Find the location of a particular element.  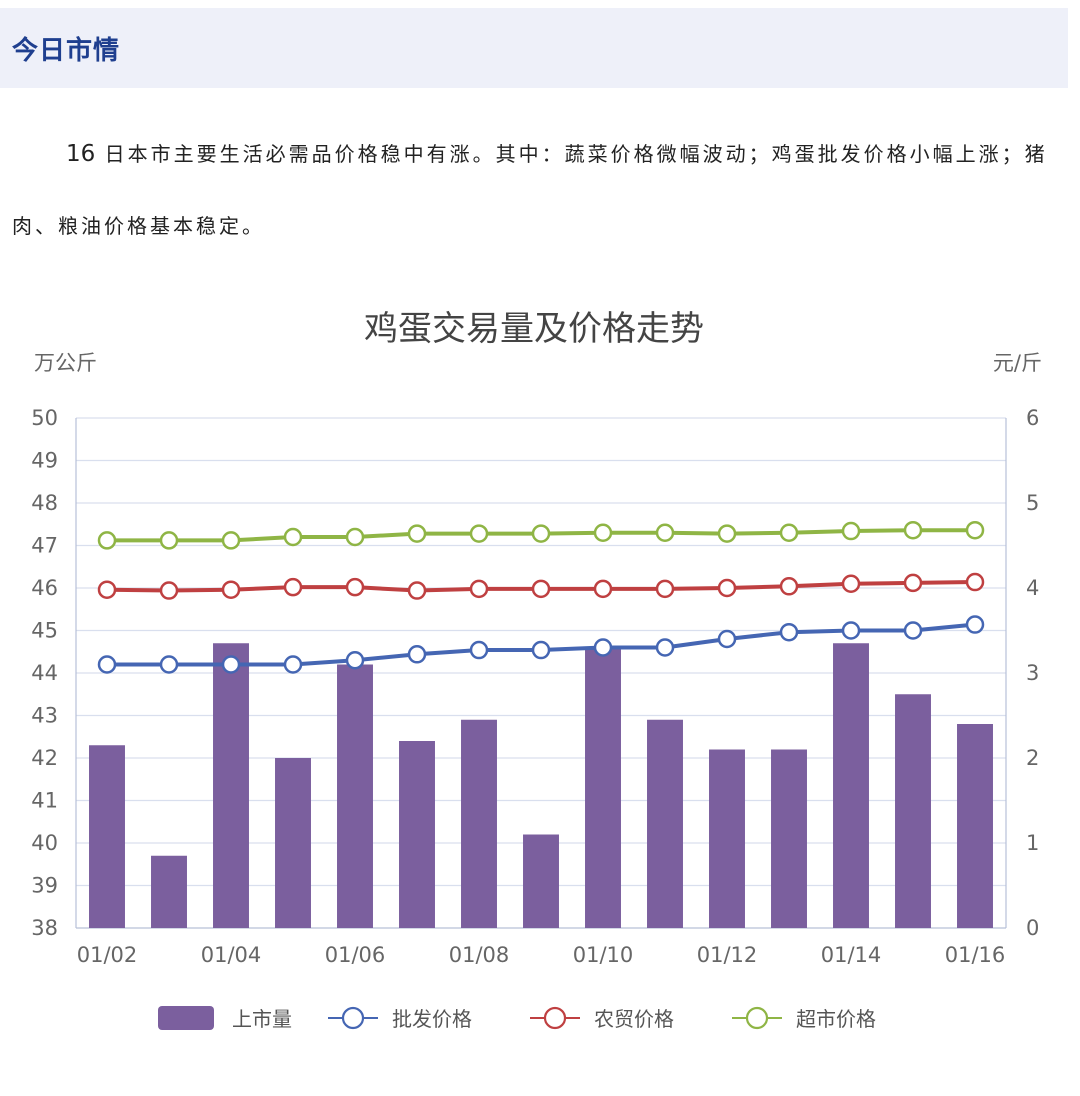

left-tick-label: 44 is located at coordinates (44, 673).